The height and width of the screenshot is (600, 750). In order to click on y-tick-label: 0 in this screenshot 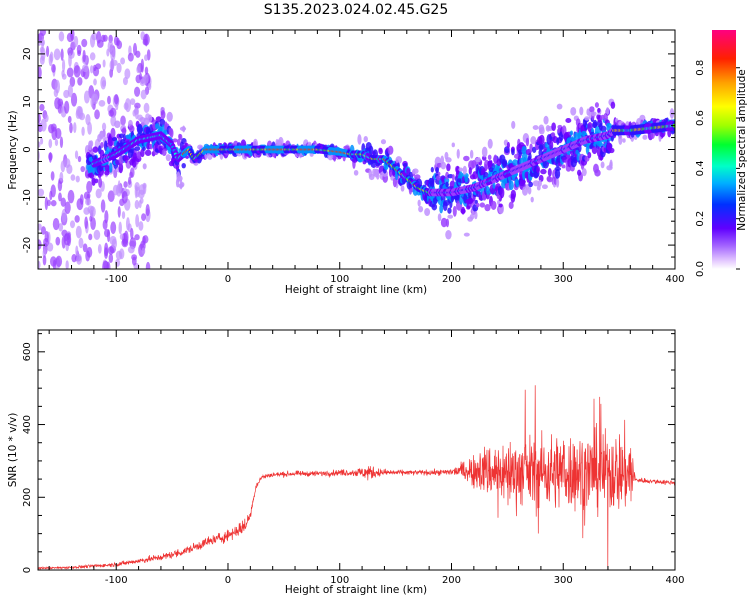, I will do `click(27, 570)`.